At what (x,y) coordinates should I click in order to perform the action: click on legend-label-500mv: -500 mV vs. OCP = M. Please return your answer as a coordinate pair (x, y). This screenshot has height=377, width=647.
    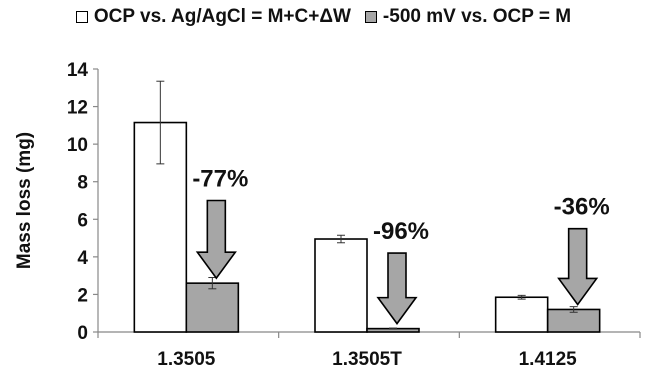
    Looking at the image, I should click on (477, 16).